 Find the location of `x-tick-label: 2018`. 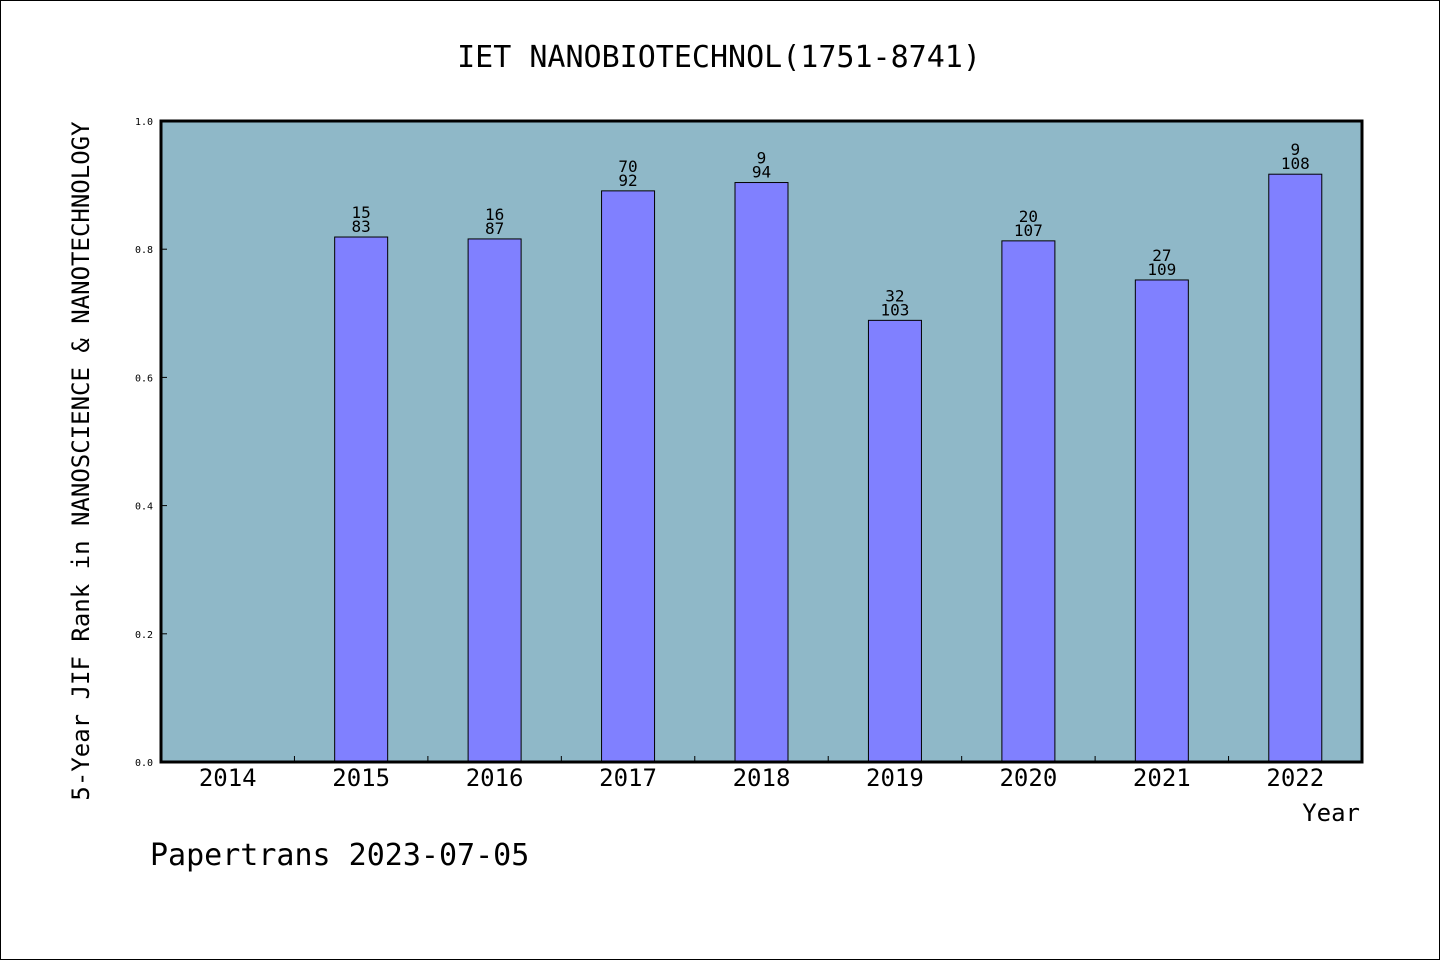

x-tick-label: 2018 is located at coordinates (762, 778).